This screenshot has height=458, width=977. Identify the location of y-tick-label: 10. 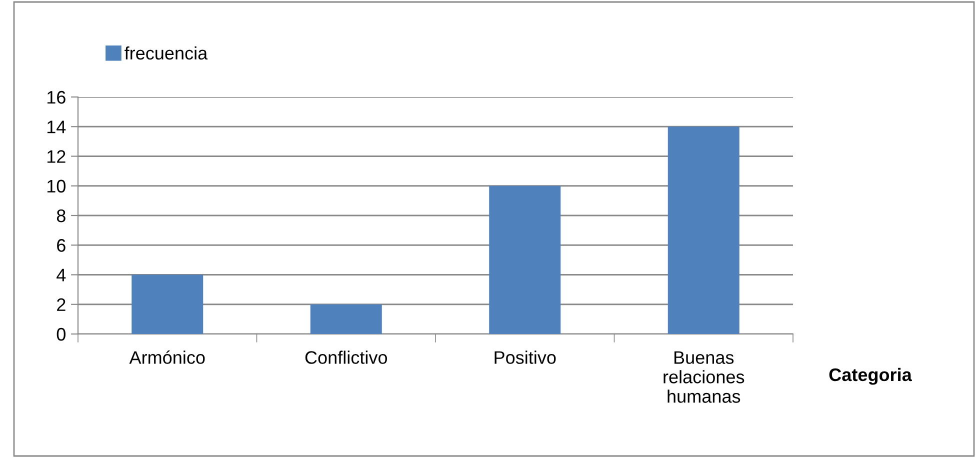
(56, 186).